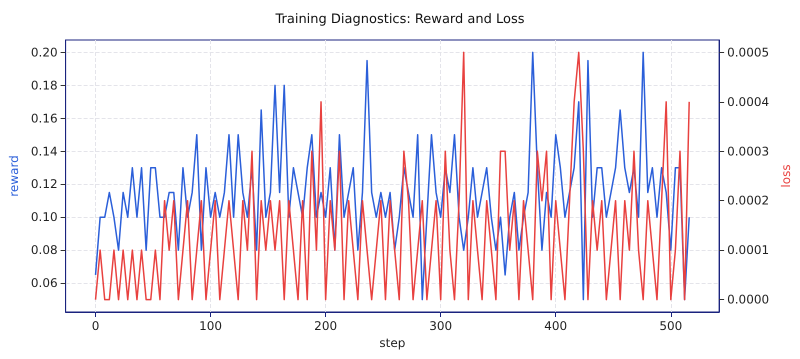  I want to click on chart-title: Training Diagnostics: Reward and Loss, so click(399, 19).